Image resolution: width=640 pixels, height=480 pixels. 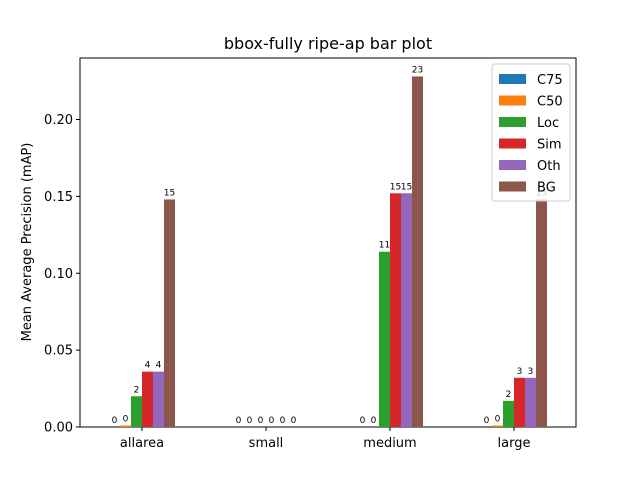 I want to click on chart-title: bbox-fully ripe-ap bar plot, so click(x=328, y=43).